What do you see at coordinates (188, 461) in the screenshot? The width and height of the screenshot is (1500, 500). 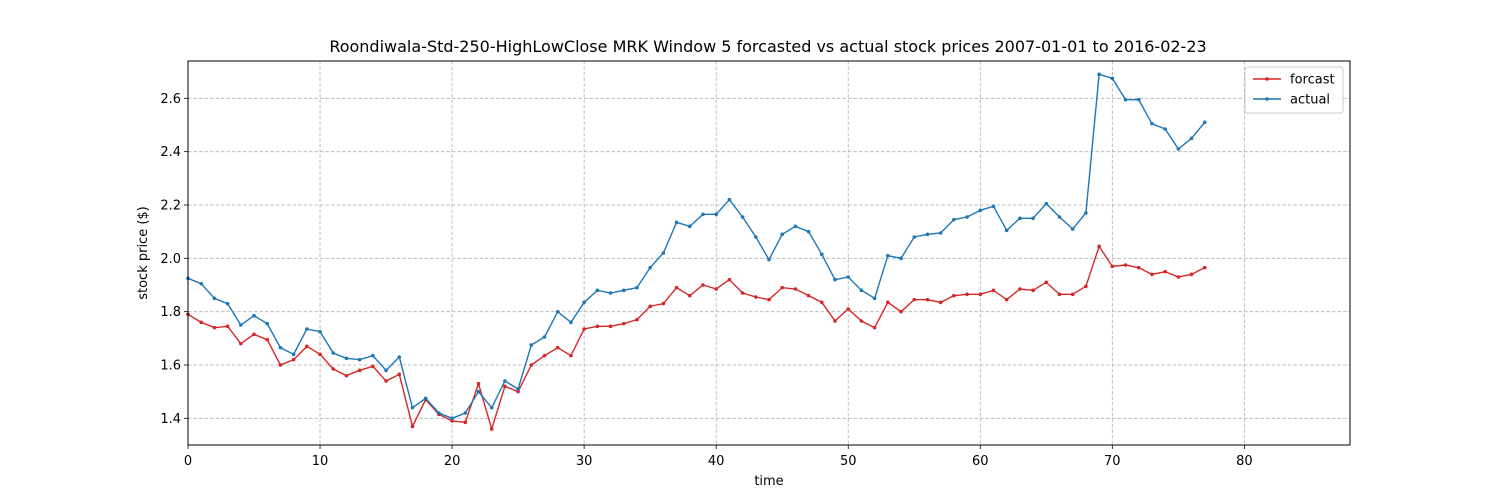 I see `x-tick-label: 0` at bounding box center [188, 461].